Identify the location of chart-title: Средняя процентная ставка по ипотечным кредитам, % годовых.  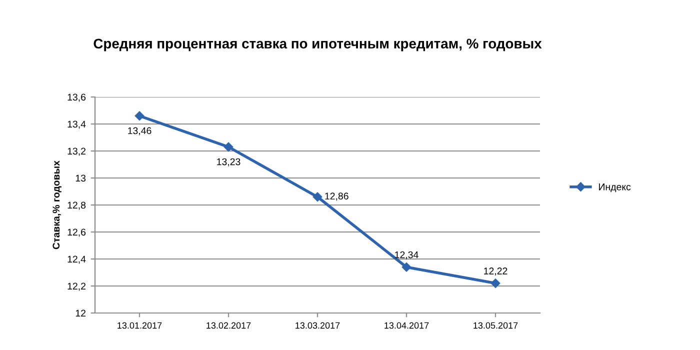
(318, 45).